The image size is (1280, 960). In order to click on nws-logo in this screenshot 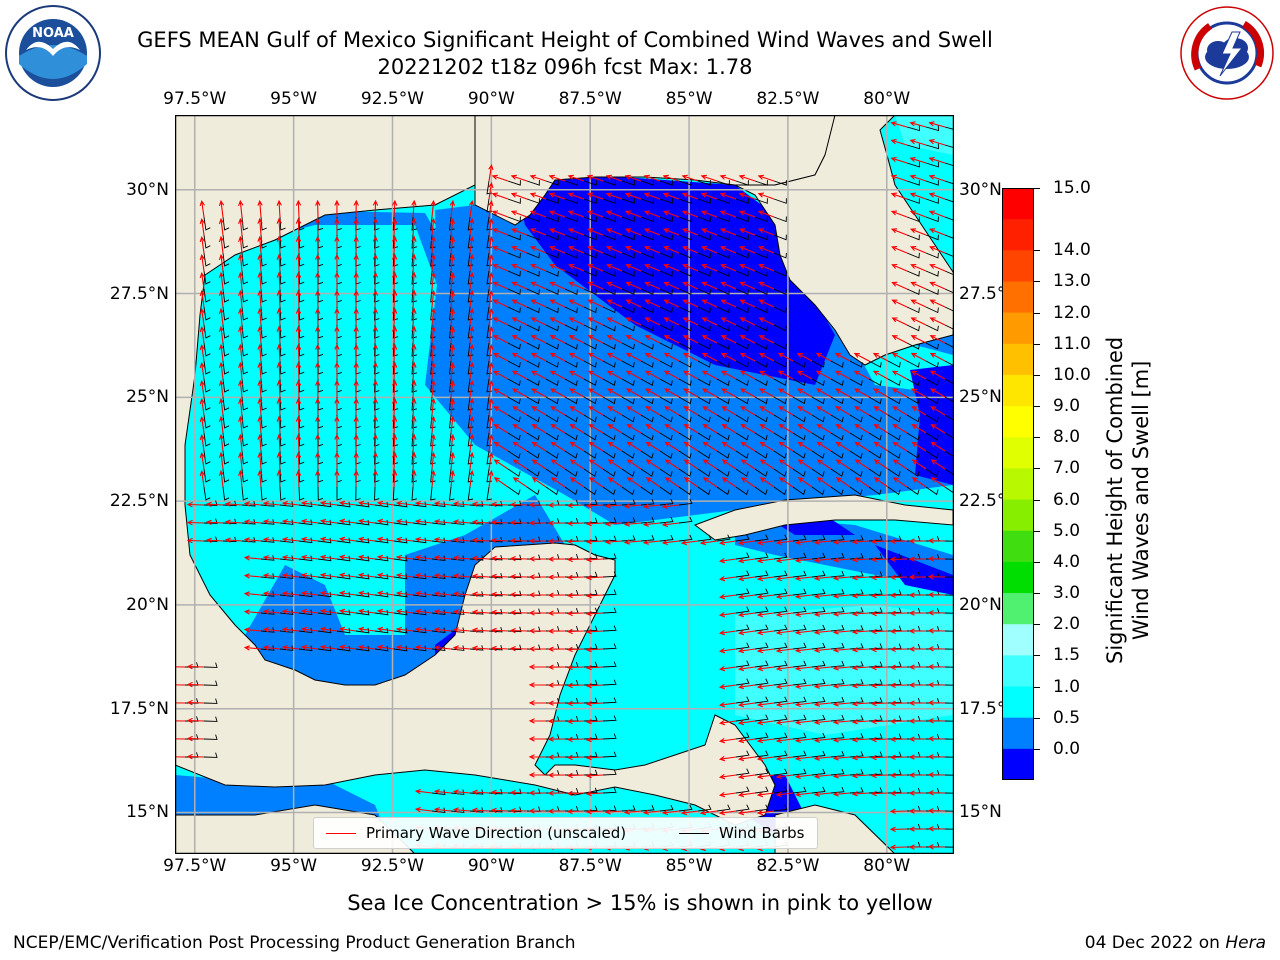, I will do `click(1227, 53)`.